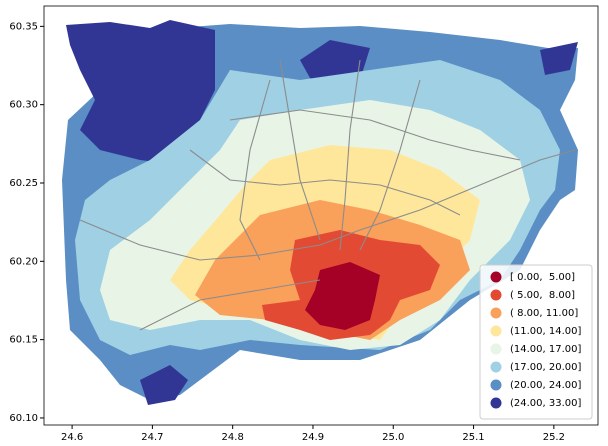  Describe the element at coordinates (546, 367) in the screenshot. I see `legend-label: (17.00, 20.00]` at that location.